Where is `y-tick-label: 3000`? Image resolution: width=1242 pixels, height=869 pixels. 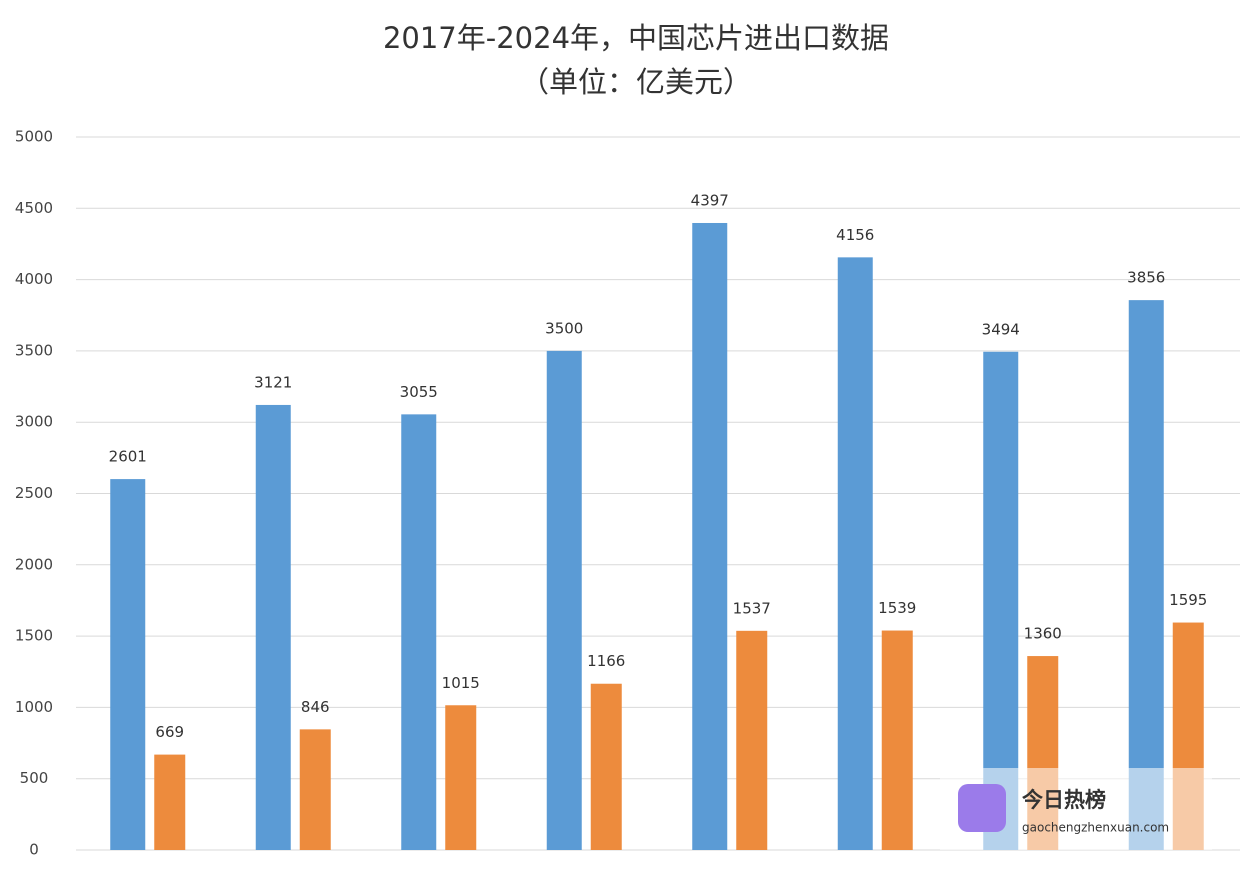 y-tick-label: 3000 is located at coordinates (34, 422).